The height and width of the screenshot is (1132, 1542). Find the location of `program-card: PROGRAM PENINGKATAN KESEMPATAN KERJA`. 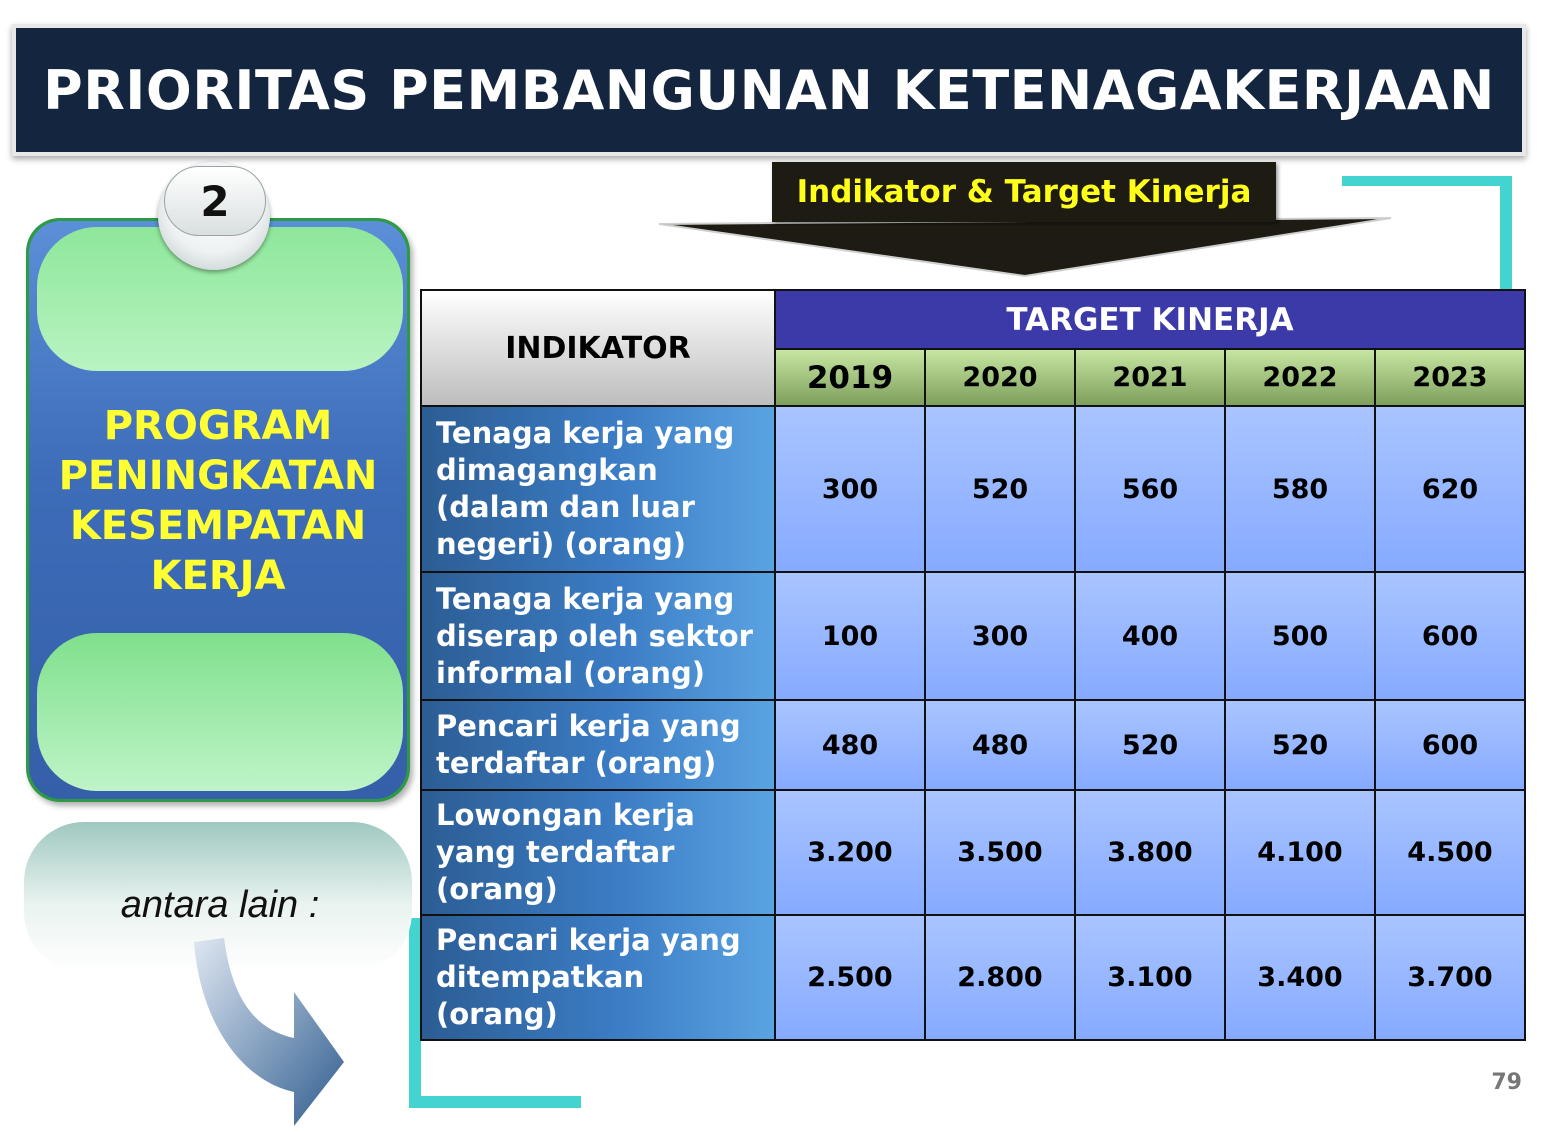

program-card: PROGRAM PENINGKATAN KESEMPATAN KERJA is located at coordinates (218, 510).